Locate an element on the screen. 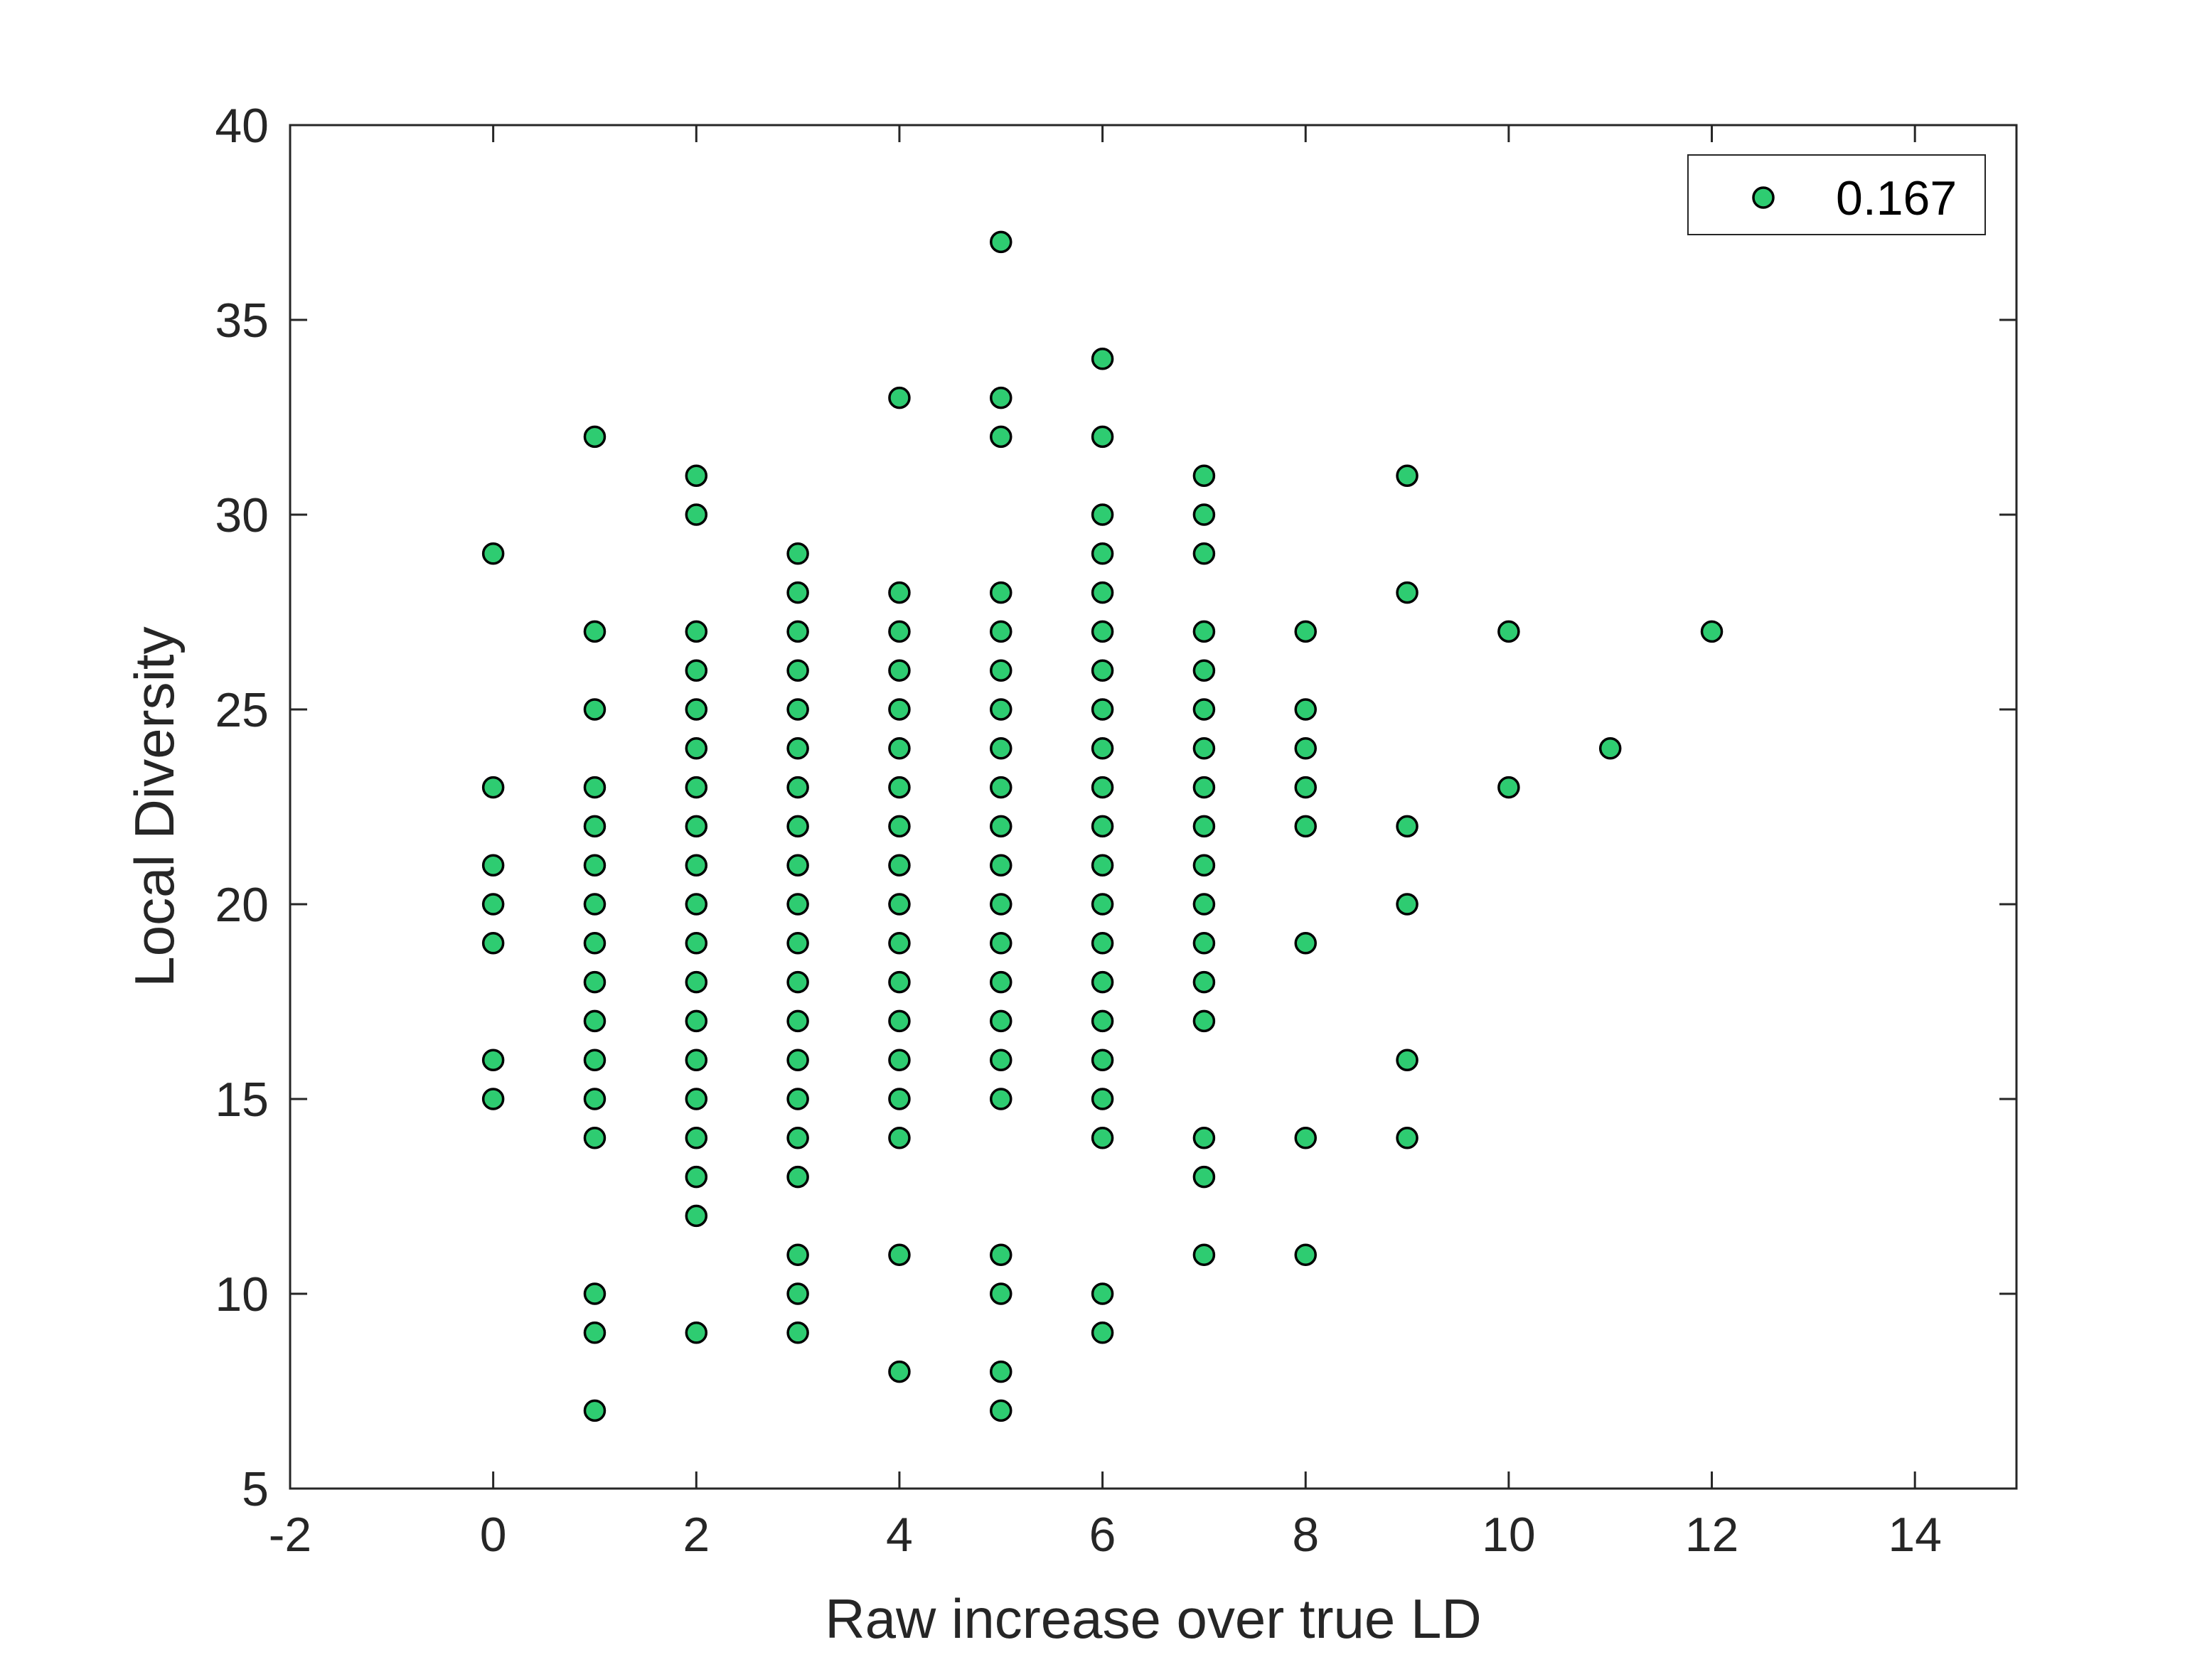  x-axis-label: Raw increase over true LD is located at coordinates (1153, 1618).